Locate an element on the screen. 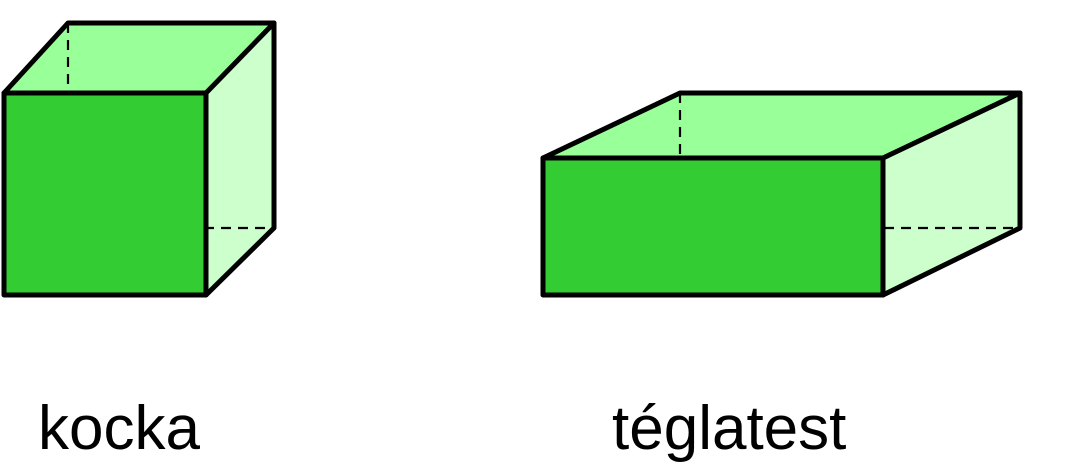 The height and width of the screenshot is (476, 1069). cube-front-face is located at coordinates (105, 194).